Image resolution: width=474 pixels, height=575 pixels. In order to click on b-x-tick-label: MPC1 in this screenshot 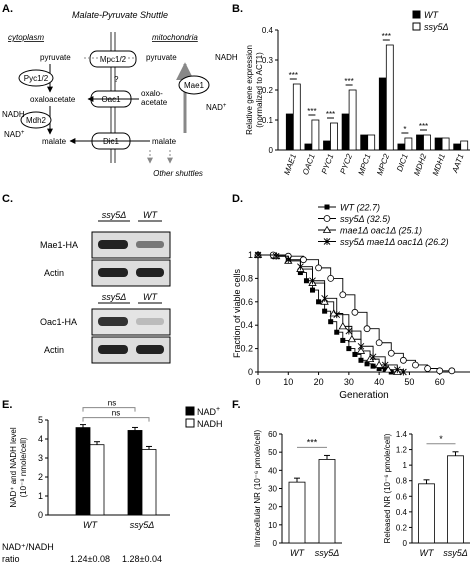, I will do `click(365, 165)`.